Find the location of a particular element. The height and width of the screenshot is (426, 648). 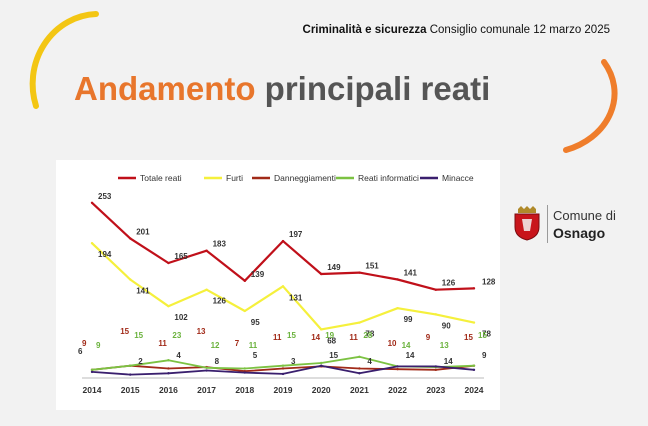

data-label-4-8: 14 is located at coordinates (410, 355).